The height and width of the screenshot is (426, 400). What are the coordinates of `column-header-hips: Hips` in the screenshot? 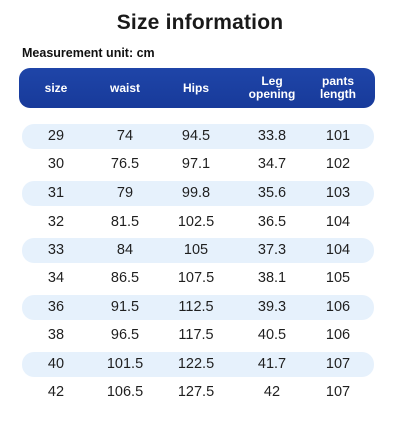 It's located at (195, 87).